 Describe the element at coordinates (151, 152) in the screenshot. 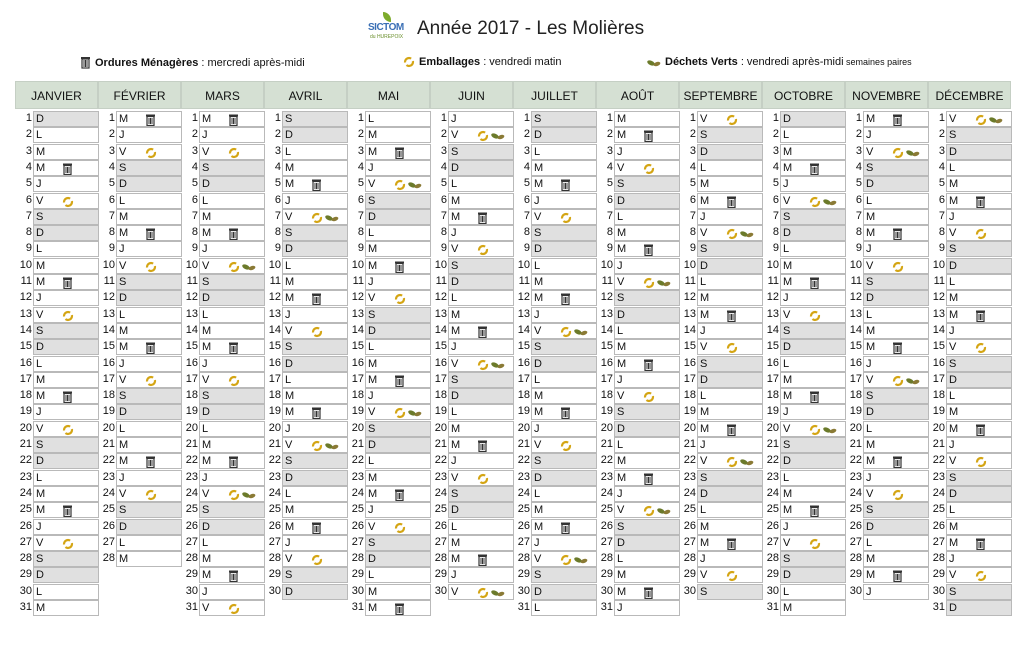

I see `recycle-icon` at that location.